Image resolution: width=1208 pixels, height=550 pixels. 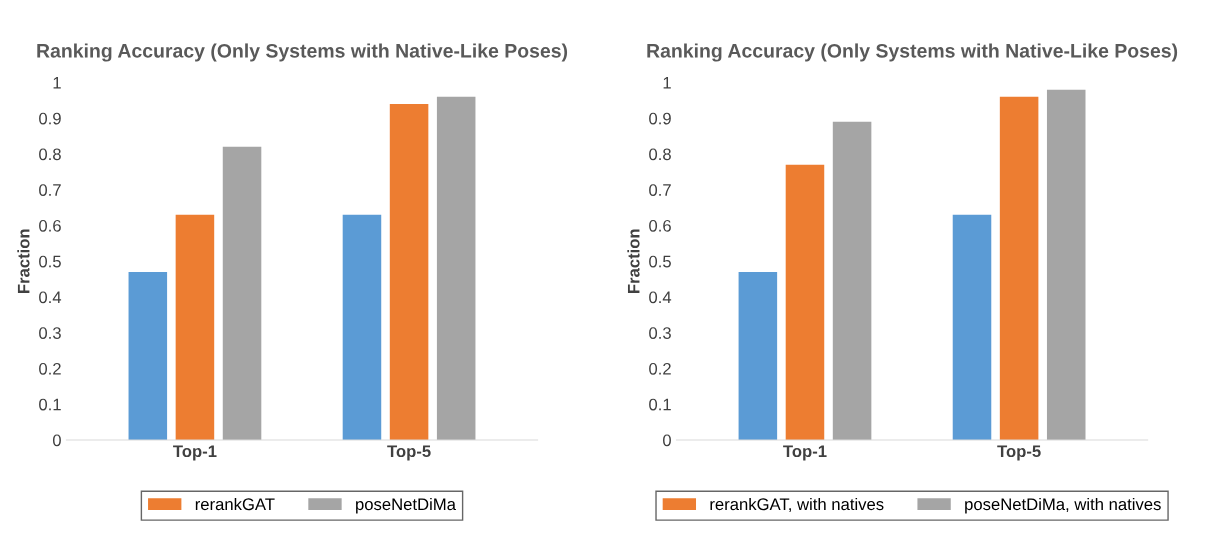 What do you see at coordinates (797, 505) in the screenshot?
I see `legend-label: rerankGAT, with natives` at bounding box center [797, 505].